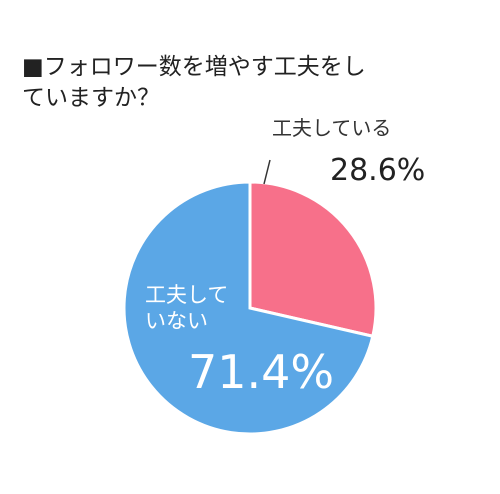 Image resolution: width=500 pixels, height=494 pixels. I want to click on pie-slice, so click(313, 259).